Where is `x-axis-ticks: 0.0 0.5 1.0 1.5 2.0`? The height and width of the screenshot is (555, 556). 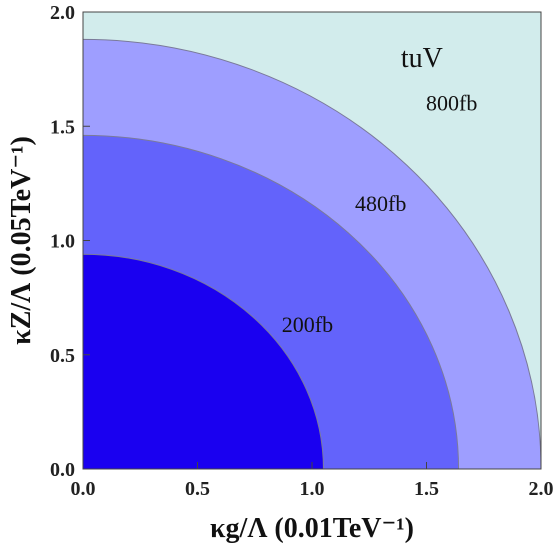
x-axis-ticks: 0.0 0.5 1.0 1.5 2.0 is located at coordinates (312, 481).